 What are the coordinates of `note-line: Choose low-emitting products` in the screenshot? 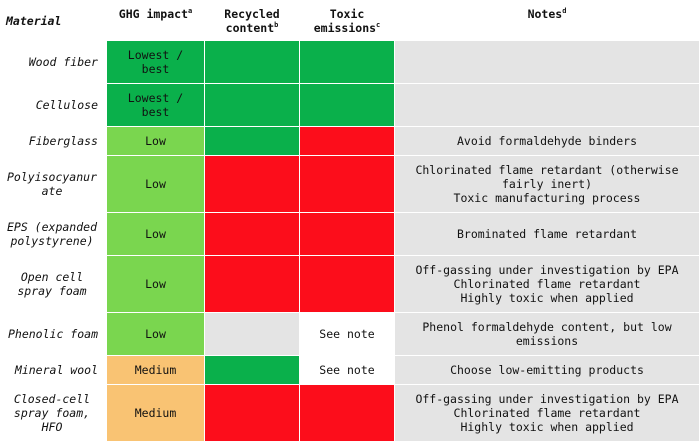 It's located at (547, 370).